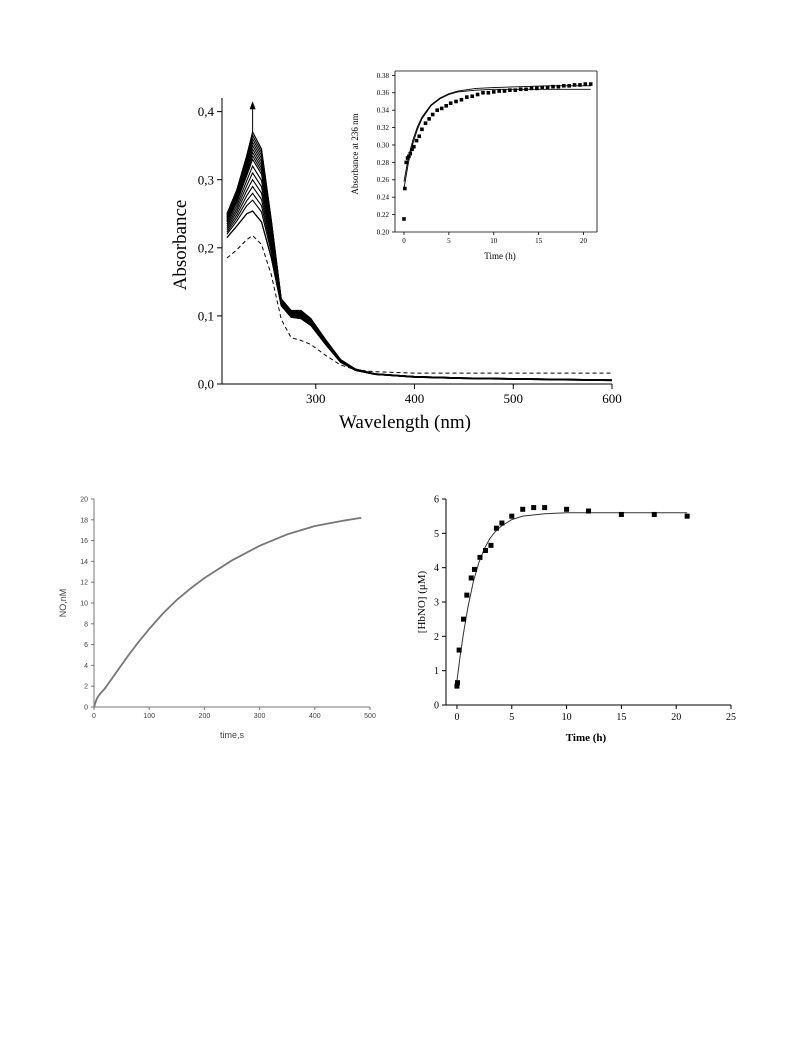 The image size is (793, 1062). I want to click on y-tick-label: 0.28, so click(383, 163).